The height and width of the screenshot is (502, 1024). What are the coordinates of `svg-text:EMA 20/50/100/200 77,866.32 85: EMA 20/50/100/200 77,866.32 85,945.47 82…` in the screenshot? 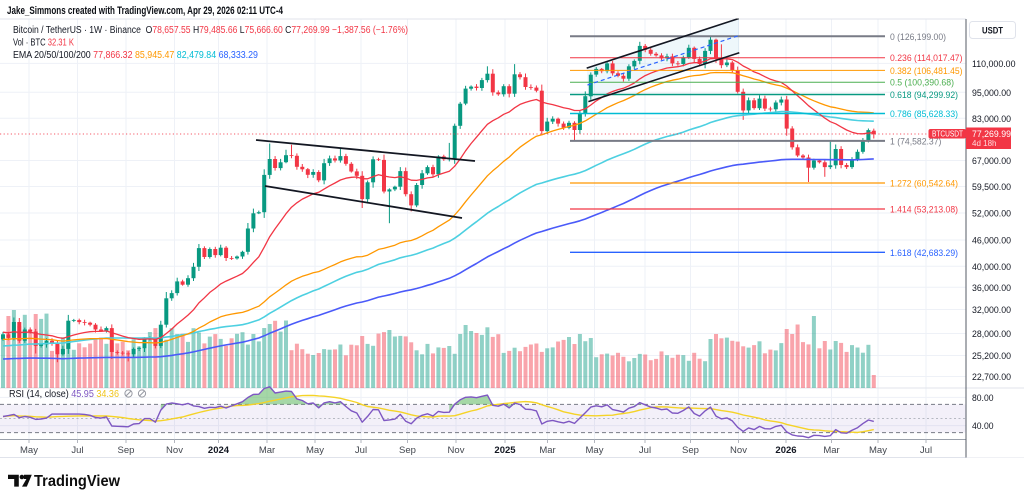 It's located at (135, 55).